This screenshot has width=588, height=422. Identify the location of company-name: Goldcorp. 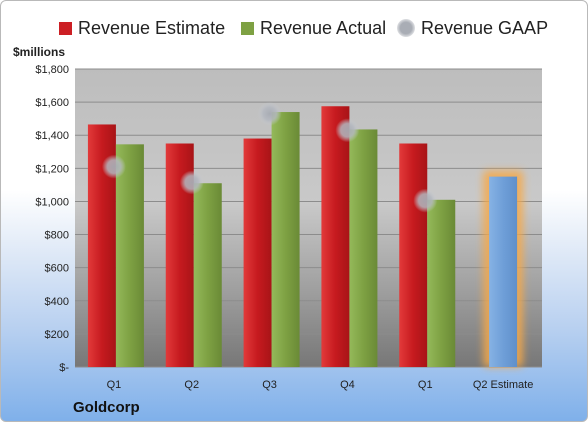
(106, 407).